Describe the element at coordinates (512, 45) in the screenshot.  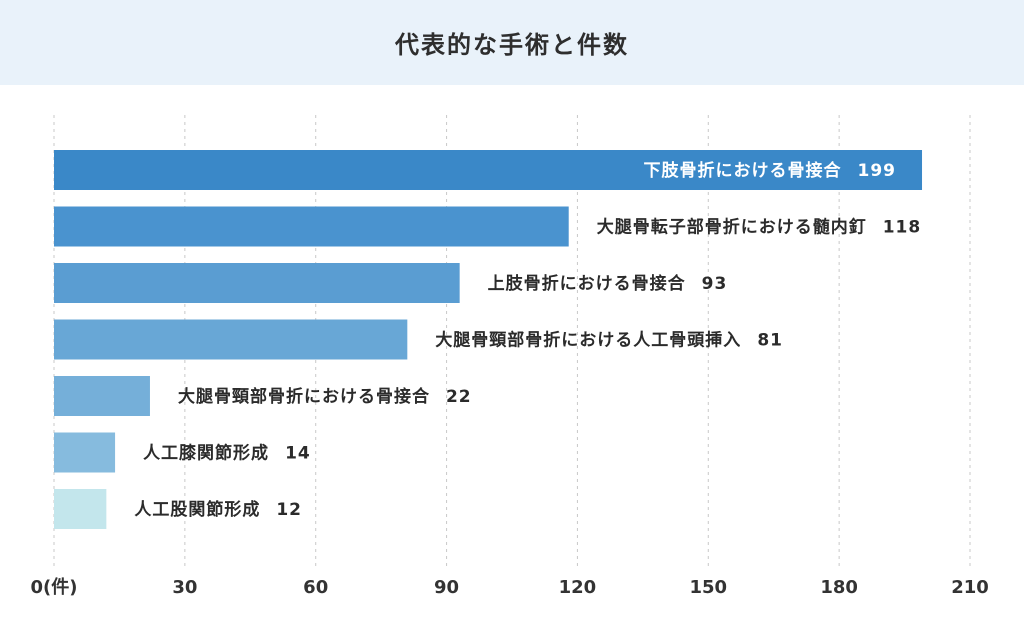
I see `chart-title: 代表的な手術と件数` at that location.